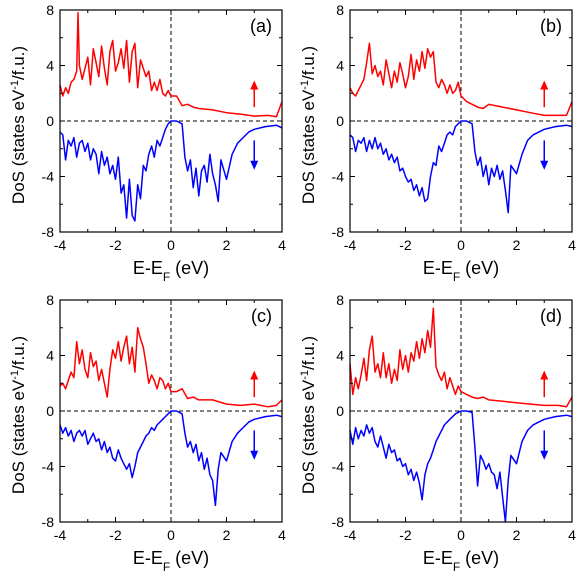 This screenshot has height=586, width=581. I want to click on panel-label: (b), so click(551, 26).